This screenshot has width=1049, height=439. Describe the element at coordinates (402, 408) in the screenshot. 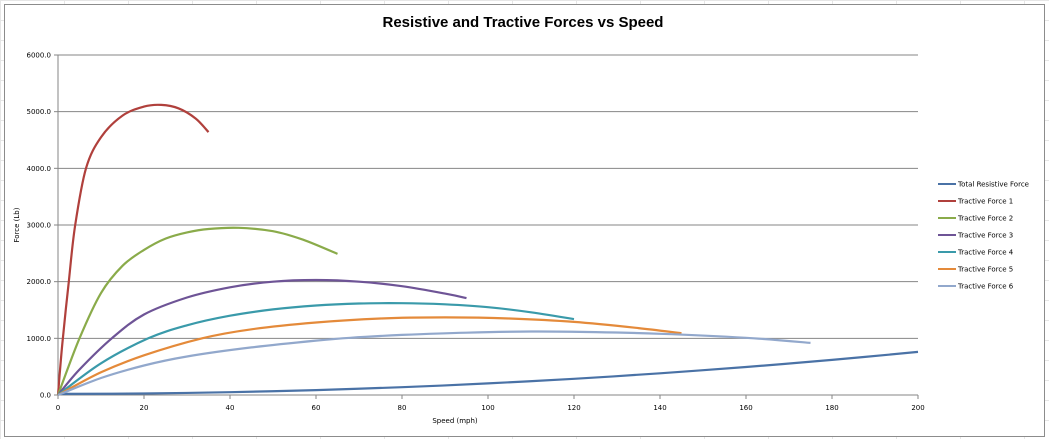

I see `x-tick-label: 80` at that location.